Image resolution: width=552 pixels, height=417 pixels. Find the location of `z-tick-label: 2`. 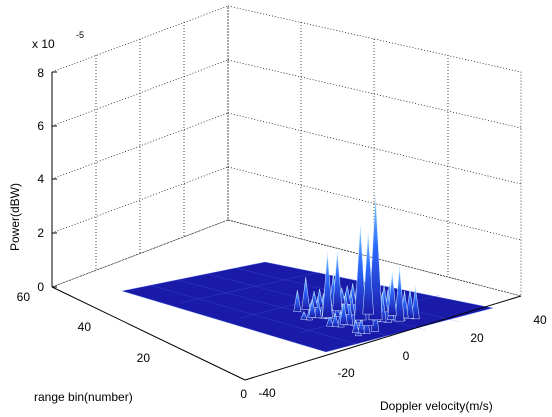

z-tick-label: 2 is located at coordinates (40, 233).